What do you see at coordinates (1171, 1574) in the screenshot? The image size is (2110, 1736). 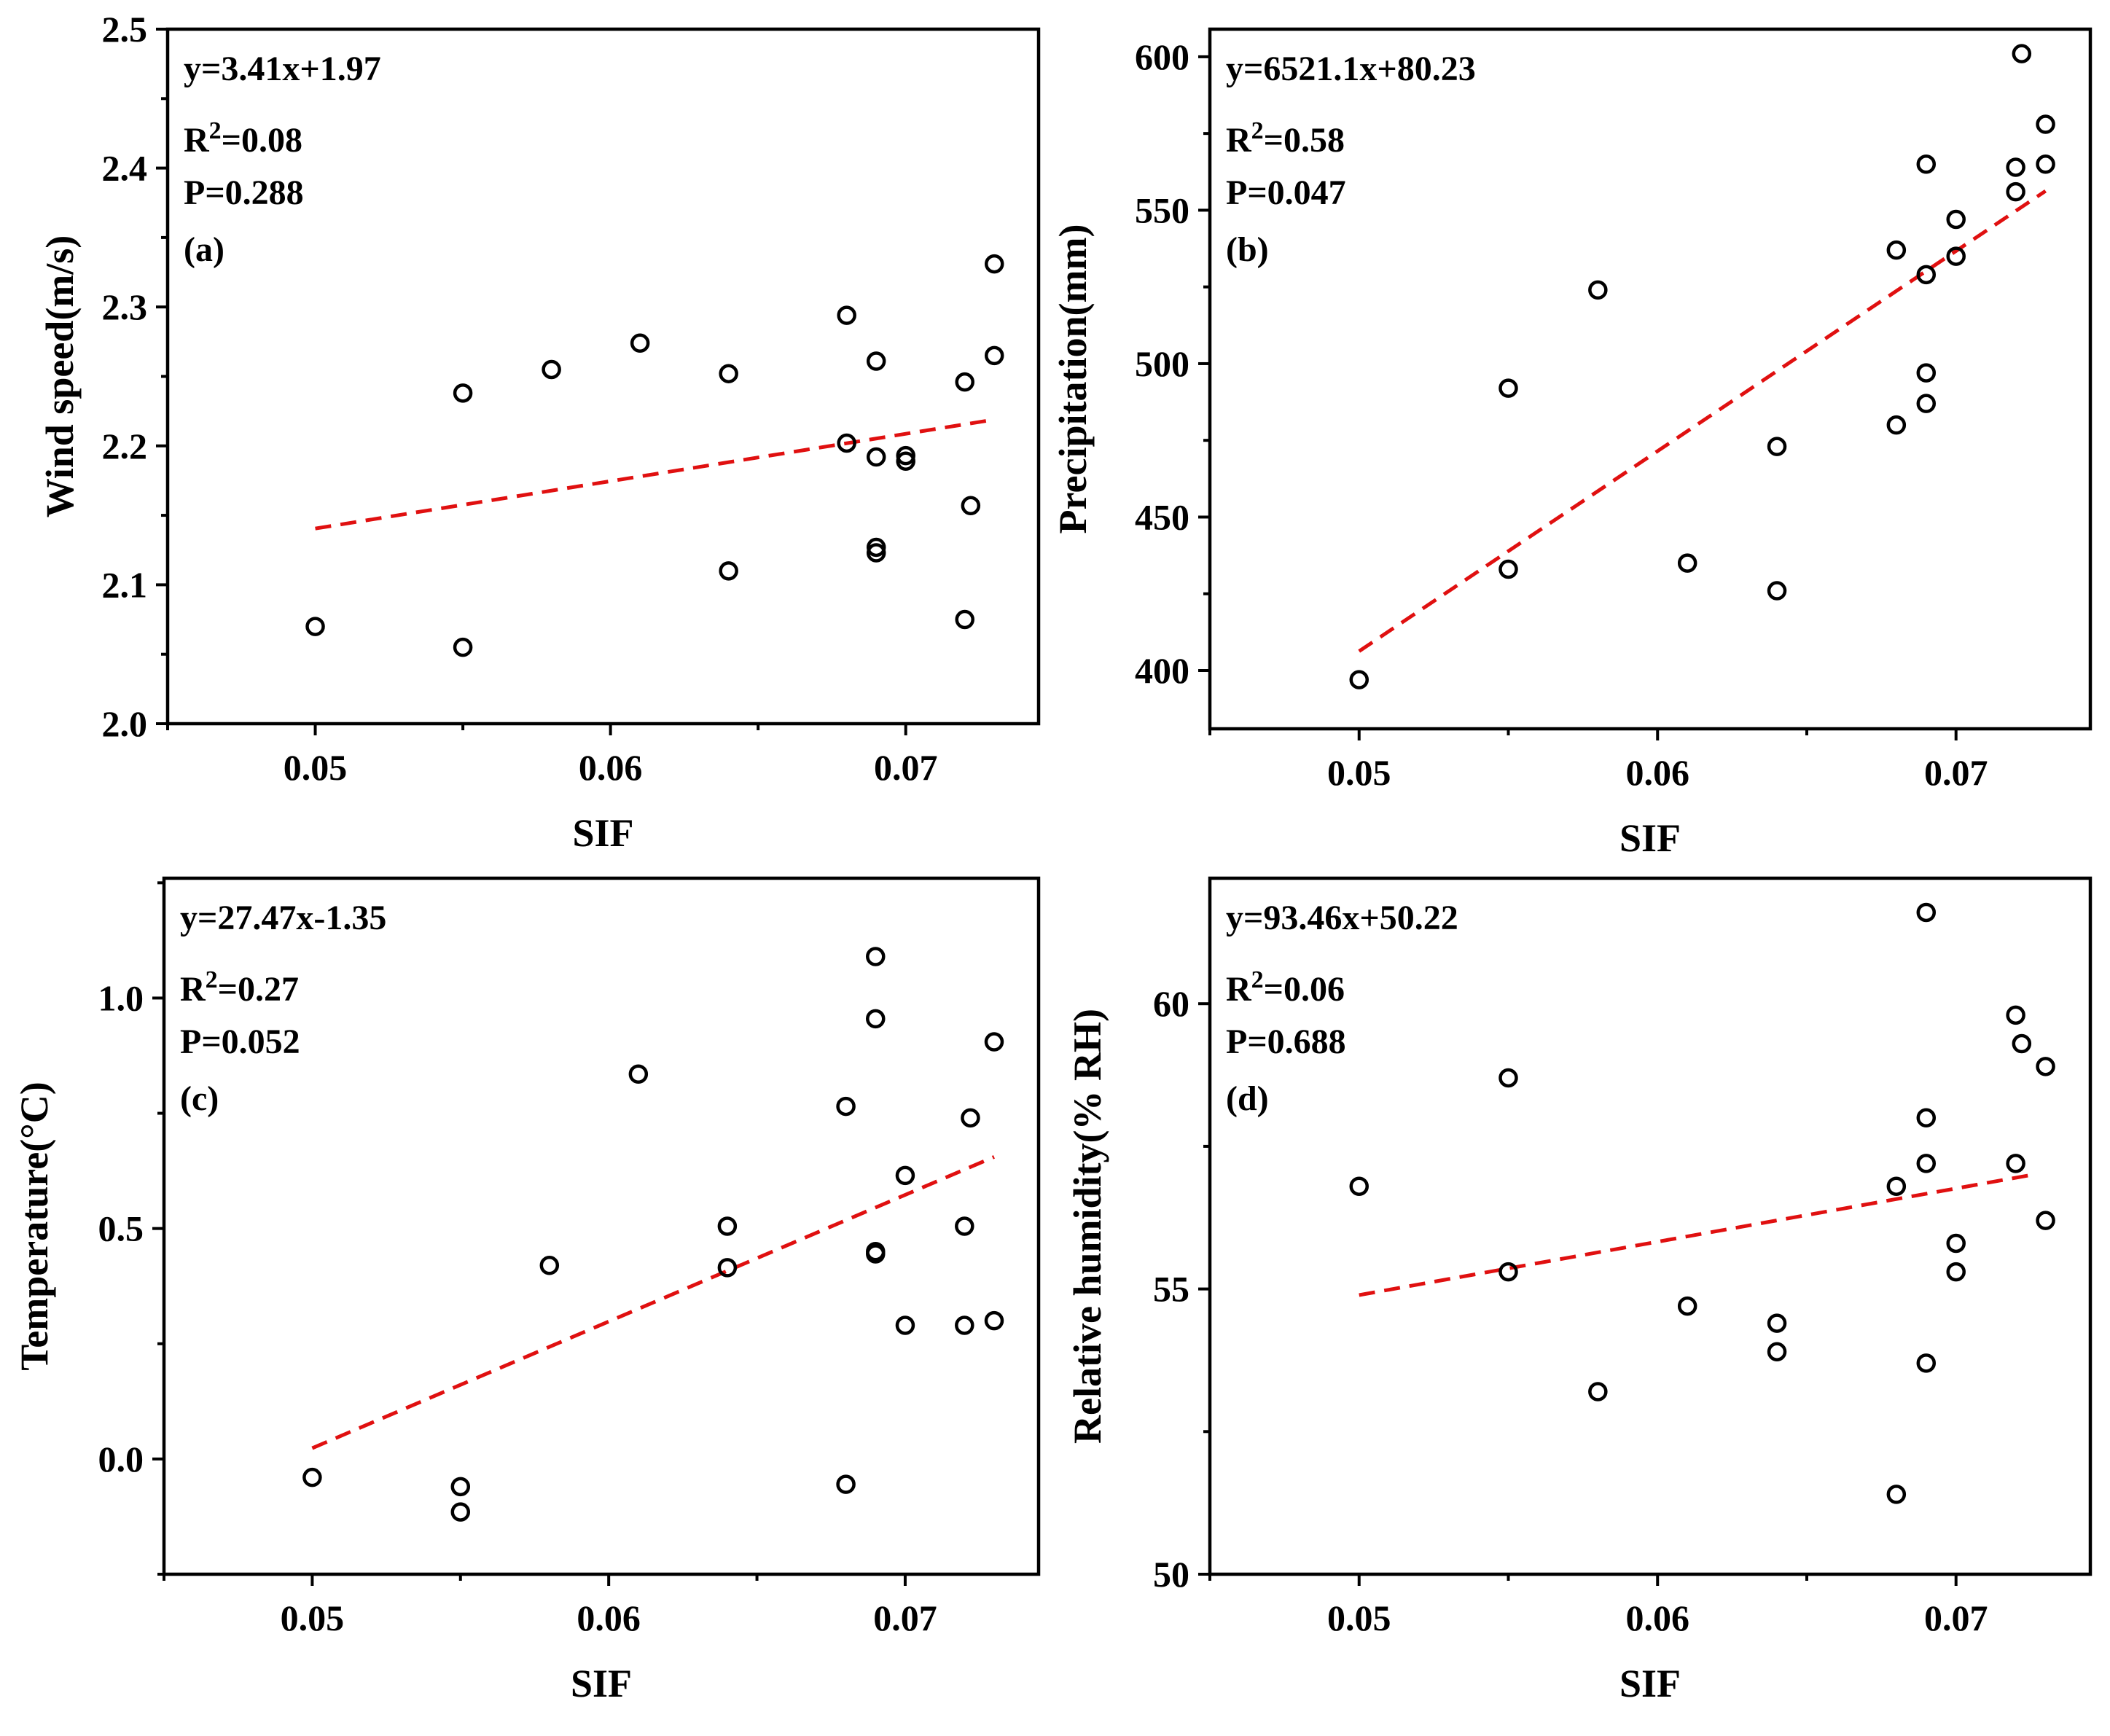 I see `y-tick-label: 50` at bounding box center [1171, 1574].